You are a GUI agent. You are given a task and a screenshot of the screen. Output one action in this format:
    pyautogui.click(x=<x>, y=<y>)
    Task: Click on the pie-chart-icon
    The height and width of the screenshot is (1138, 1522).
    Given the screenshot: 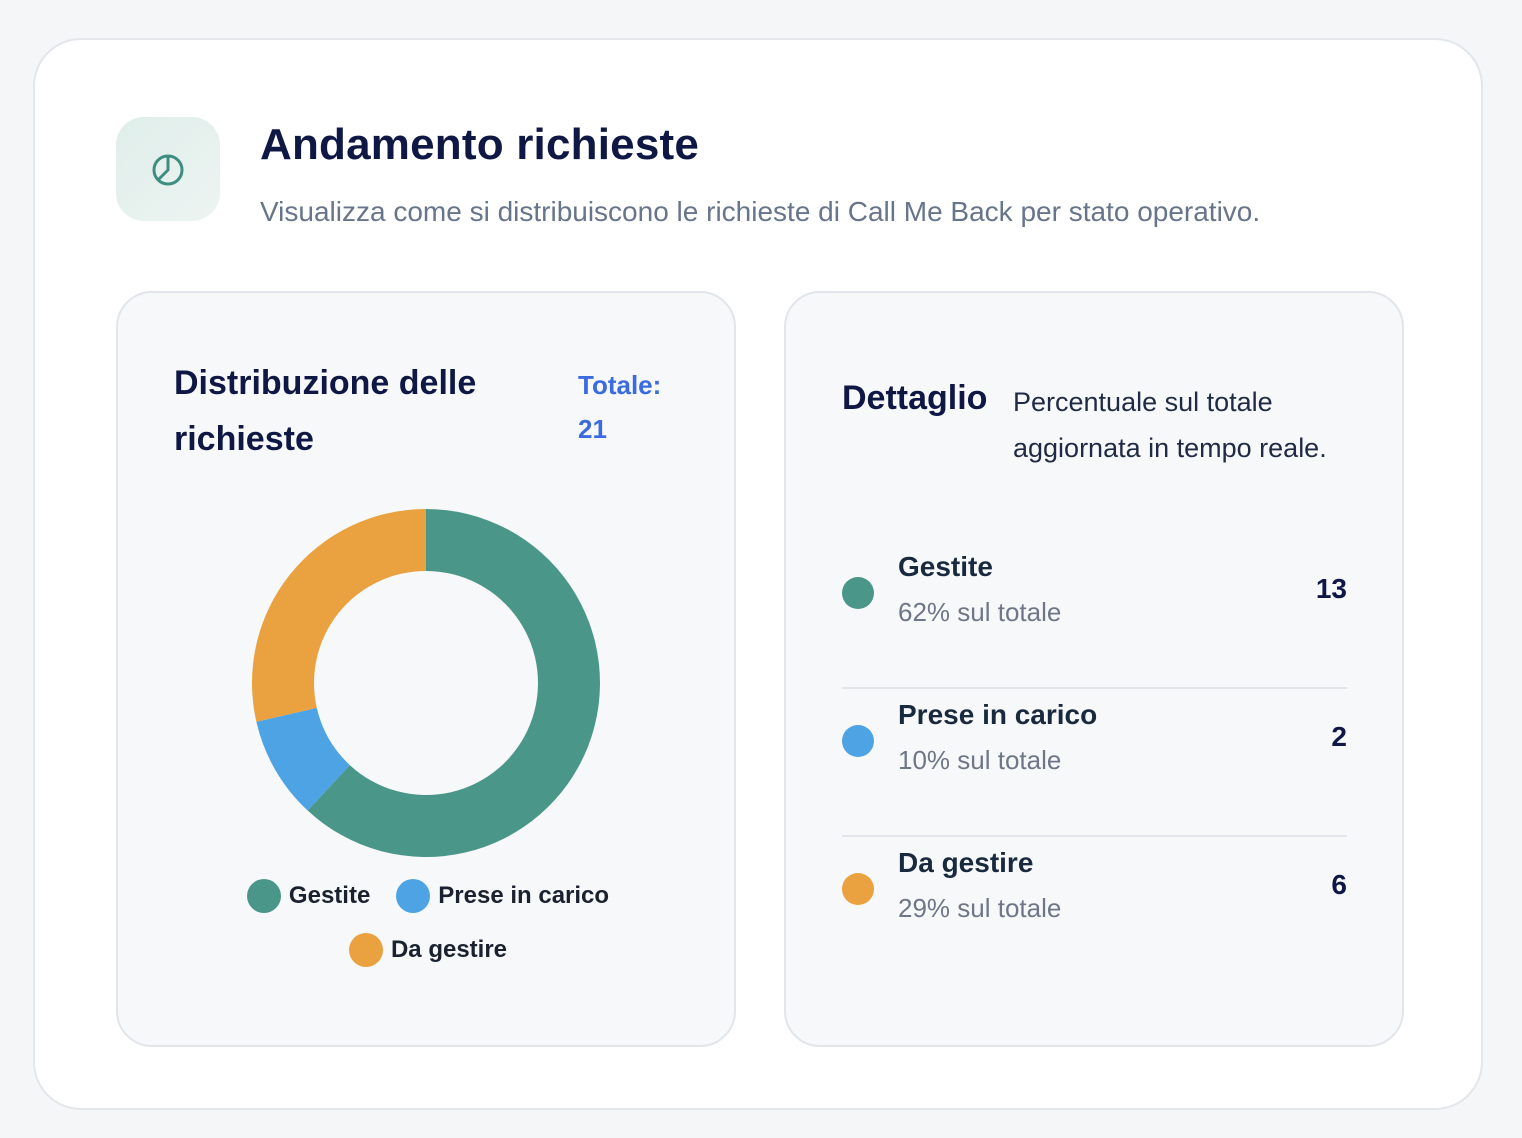 What is the action you would take?
    pyautogui.click(x=168, y=170)
    